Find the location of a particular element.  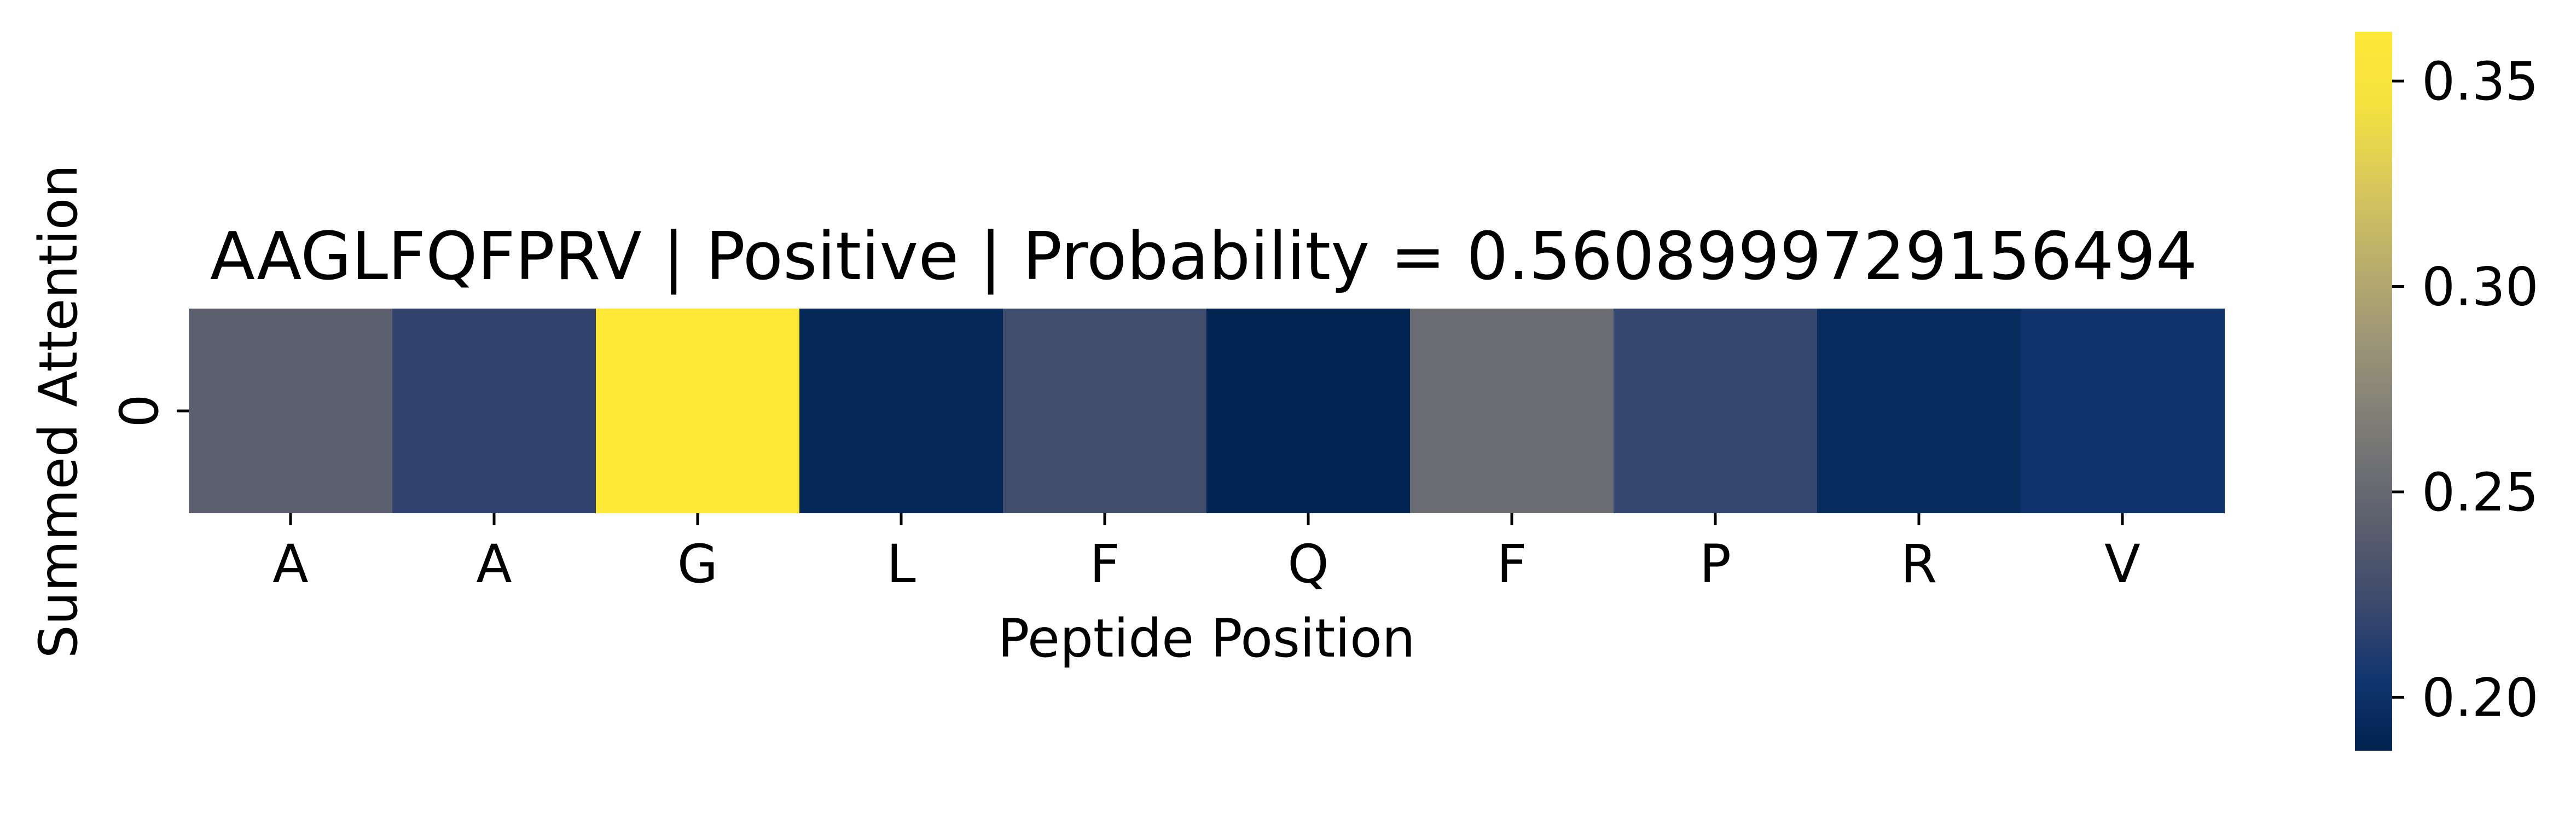

x-tick-label: L is located at coordinates (901, 564).